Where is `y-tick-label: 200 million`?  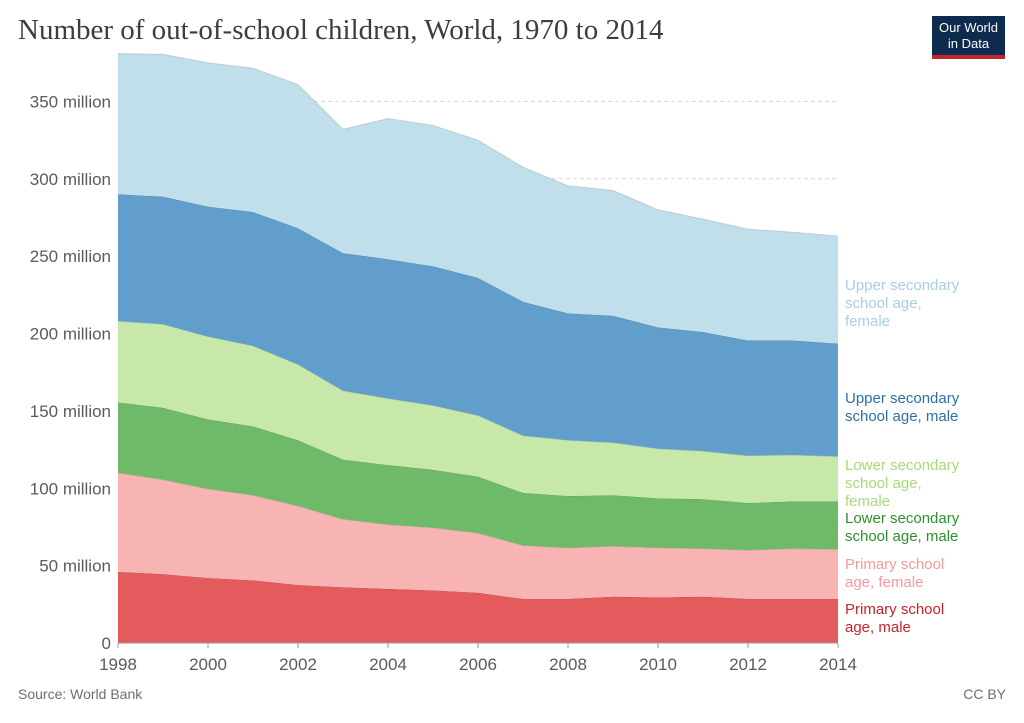
y-tick-label: 200 million is located at coordinates (70, 334).